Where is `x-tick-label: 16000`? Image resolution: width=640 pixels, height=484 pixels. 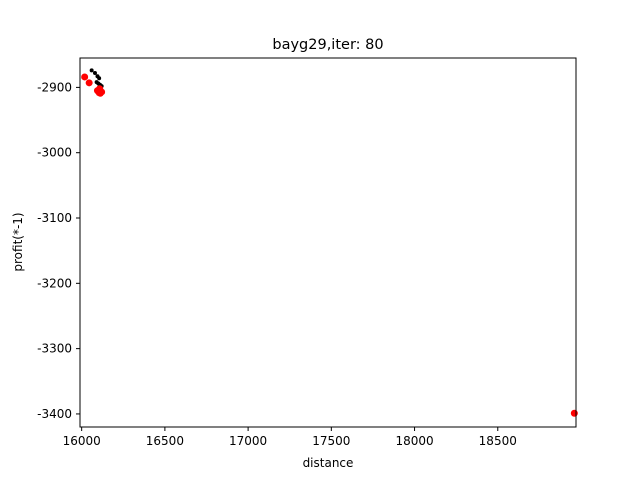 x-tick-label: 16000 is located at coordinates (82, 441).